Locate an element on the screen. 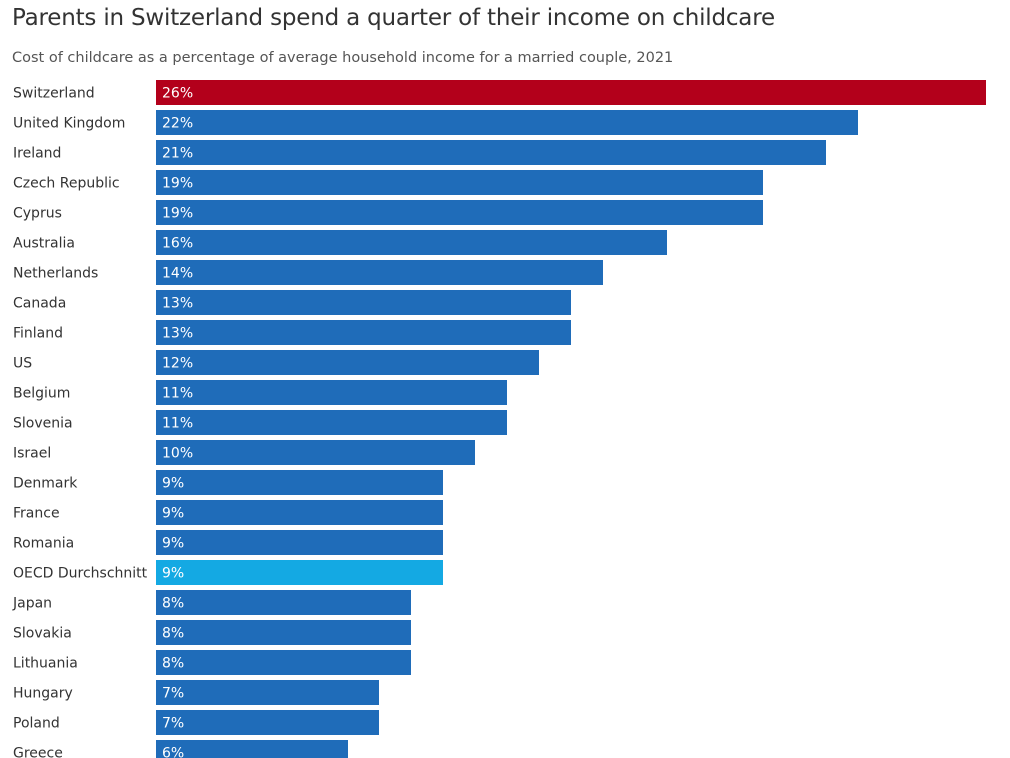 Image resolution: width=1010 pixels, height=758 pixels. bar-row-oecd-durchschnitt: OECD Durchschnitt 9% is located at coordinates (228, 572).